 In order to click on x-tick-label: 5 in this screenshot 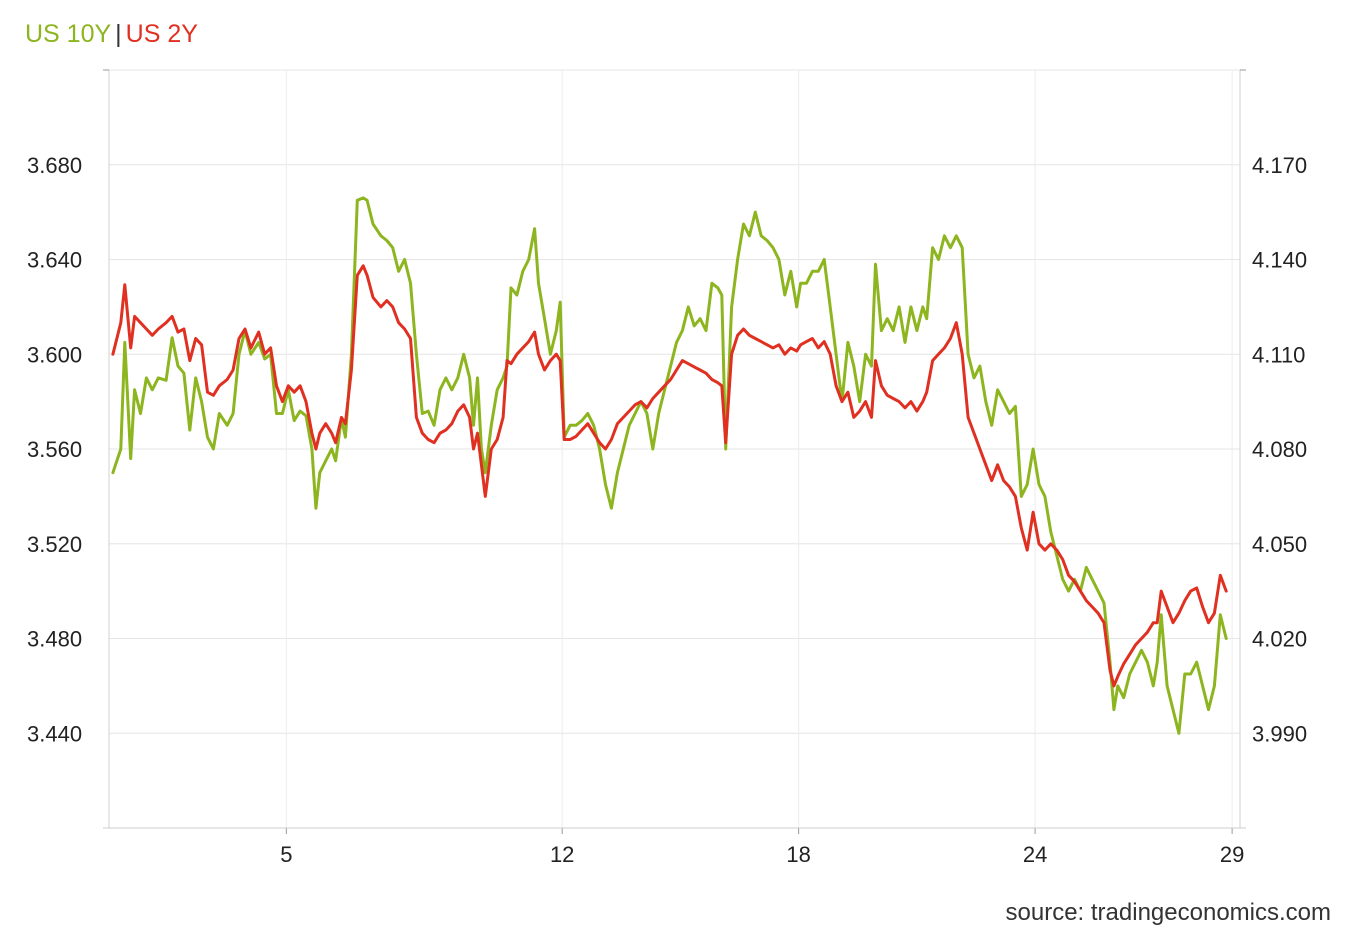, I will do `click(286, 854)`.